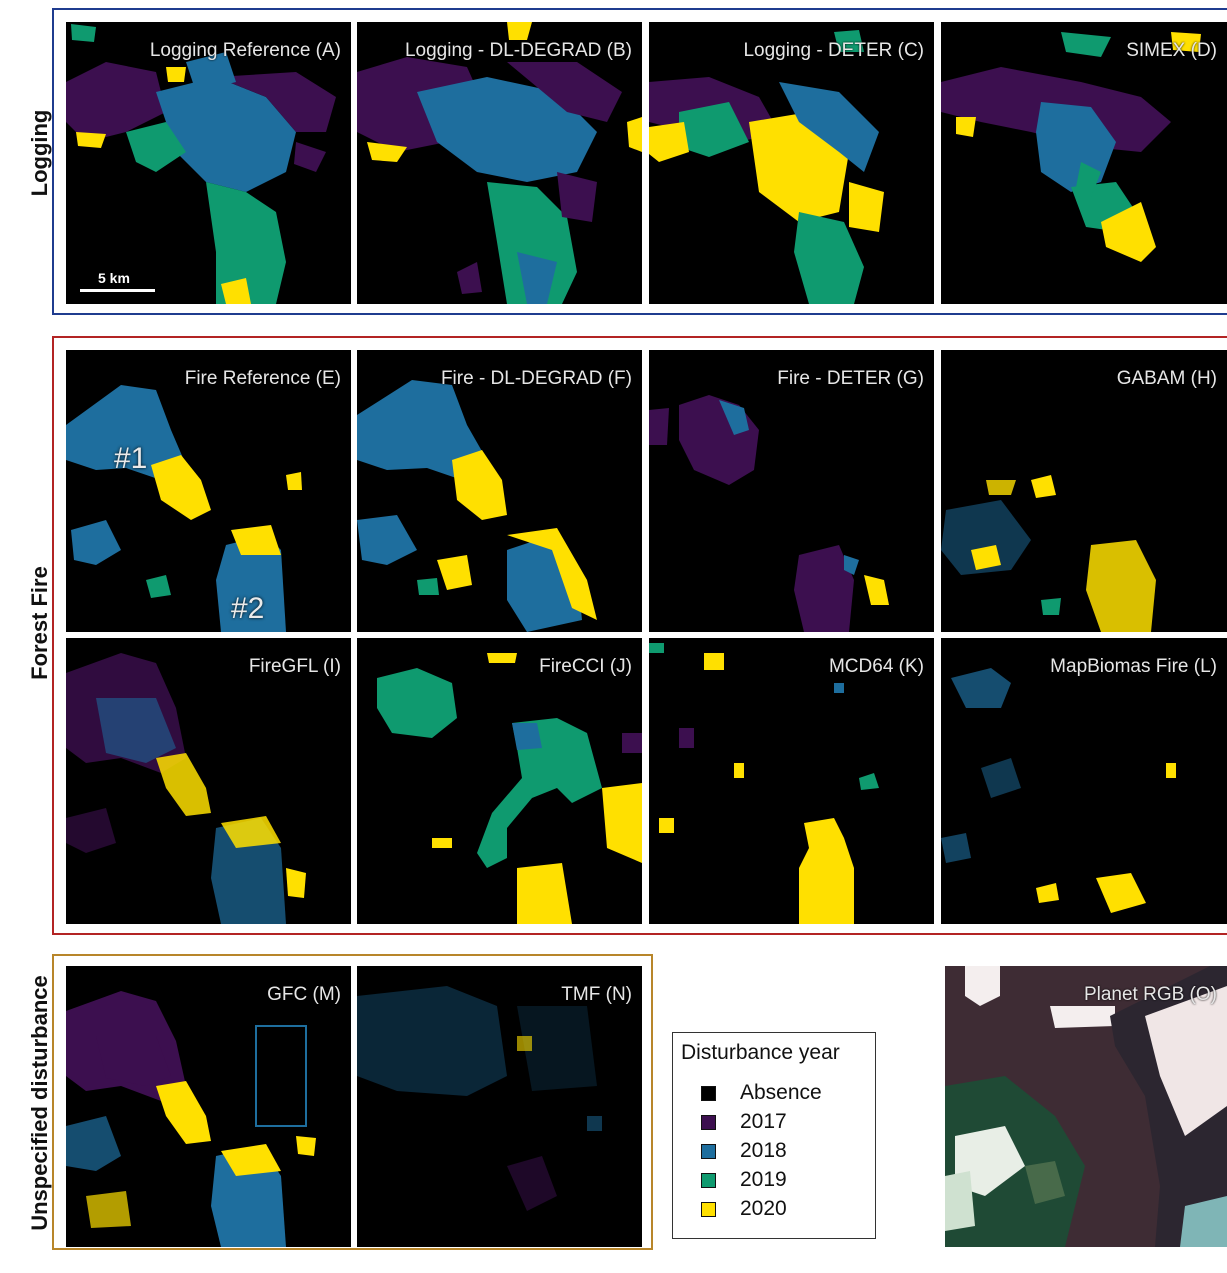 The width and height of the screenshot is (1227, 1273). What do you see at coordinates (536, 378) in the screenshot?
I see `panel-title: Fire - DL-DEGRAD (F)` at bounding box center [536, 378].